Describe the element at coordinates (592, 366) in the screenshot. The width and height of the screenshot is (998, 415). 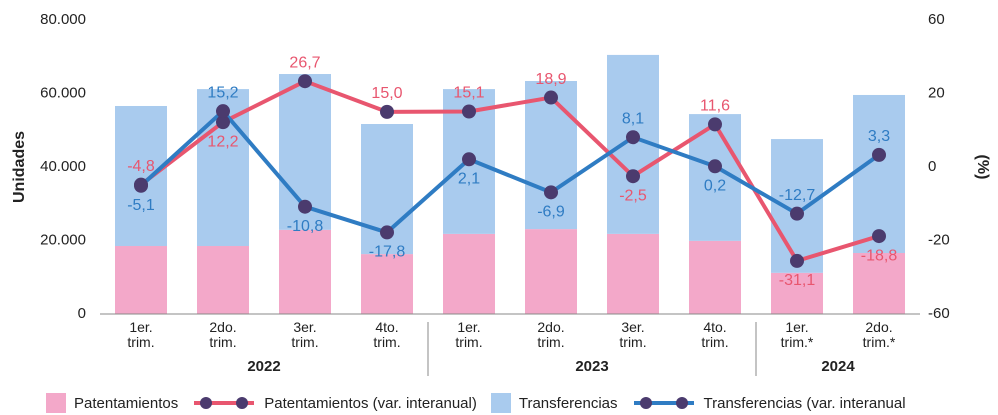
I see `group-label: 2023` at that location.